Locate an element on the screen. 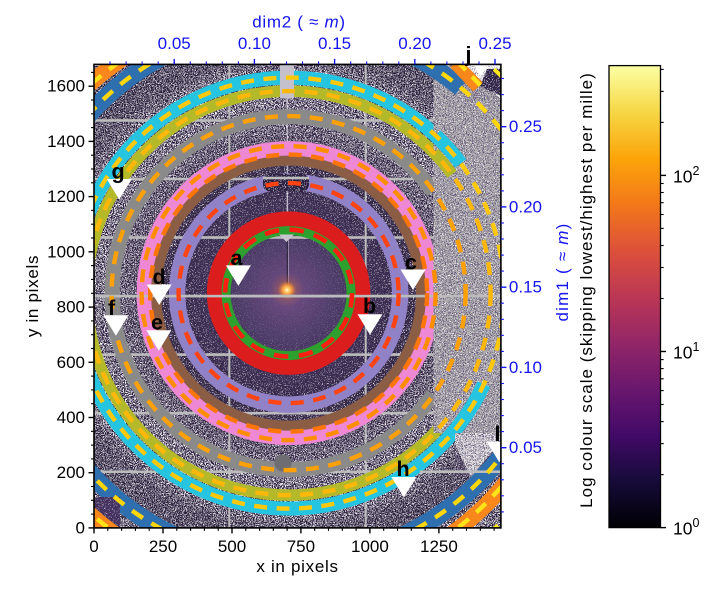 The height and width of the screenshot is (595, 716). svg-text: 250 is located at coordinates (163, 546).